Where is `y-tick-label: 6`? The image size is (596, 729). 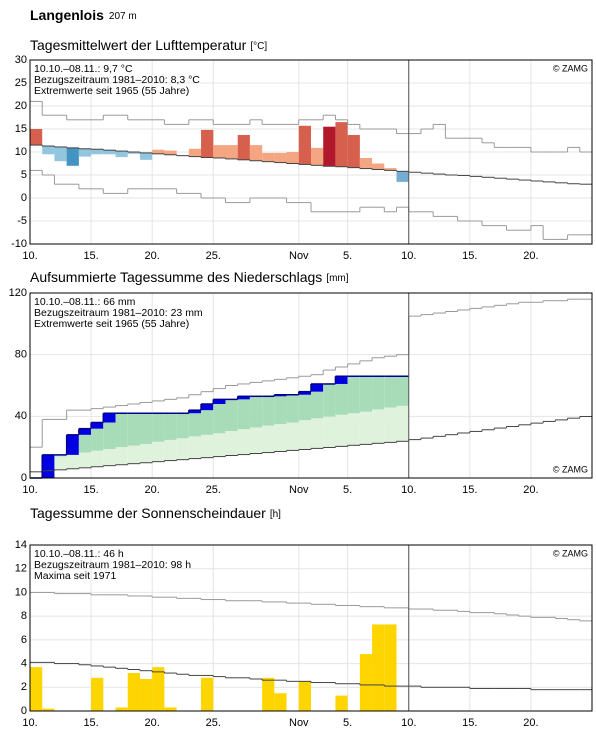 y-tick-label: 6 is located at coordinates (24, 640).